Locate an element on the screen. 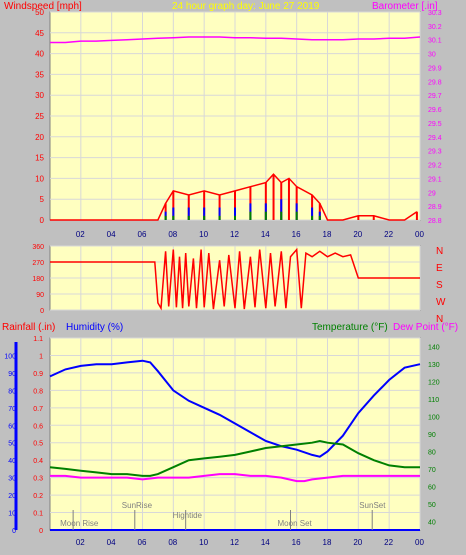  temperature-f-line is located at coordinates (234, 458).